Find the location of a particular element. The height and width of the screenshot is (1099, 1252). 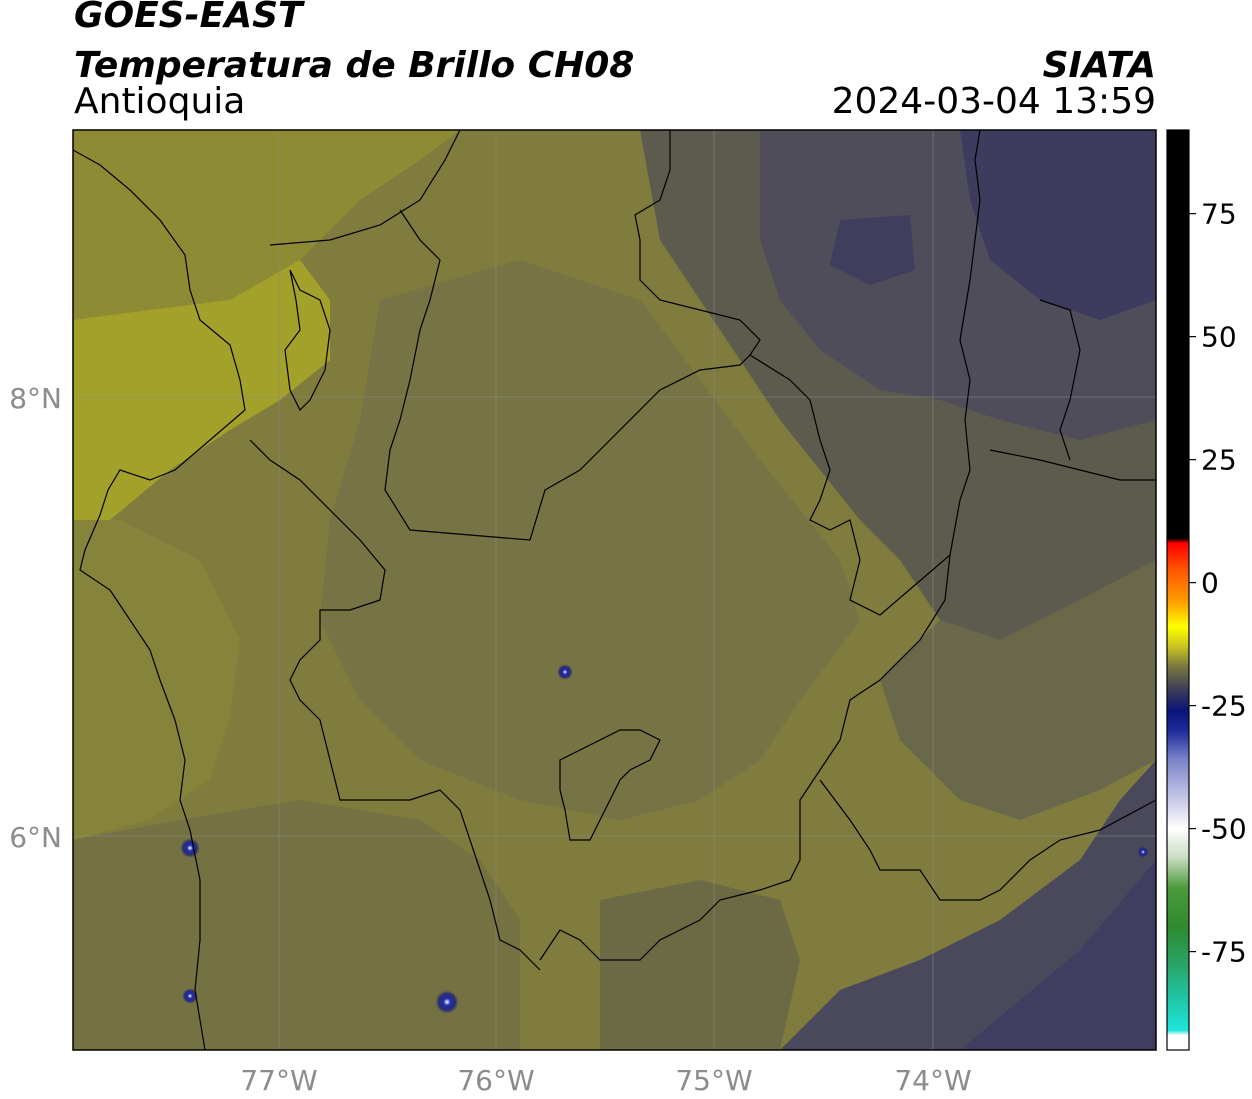

south-west-region is located at coordinates (296, 925).